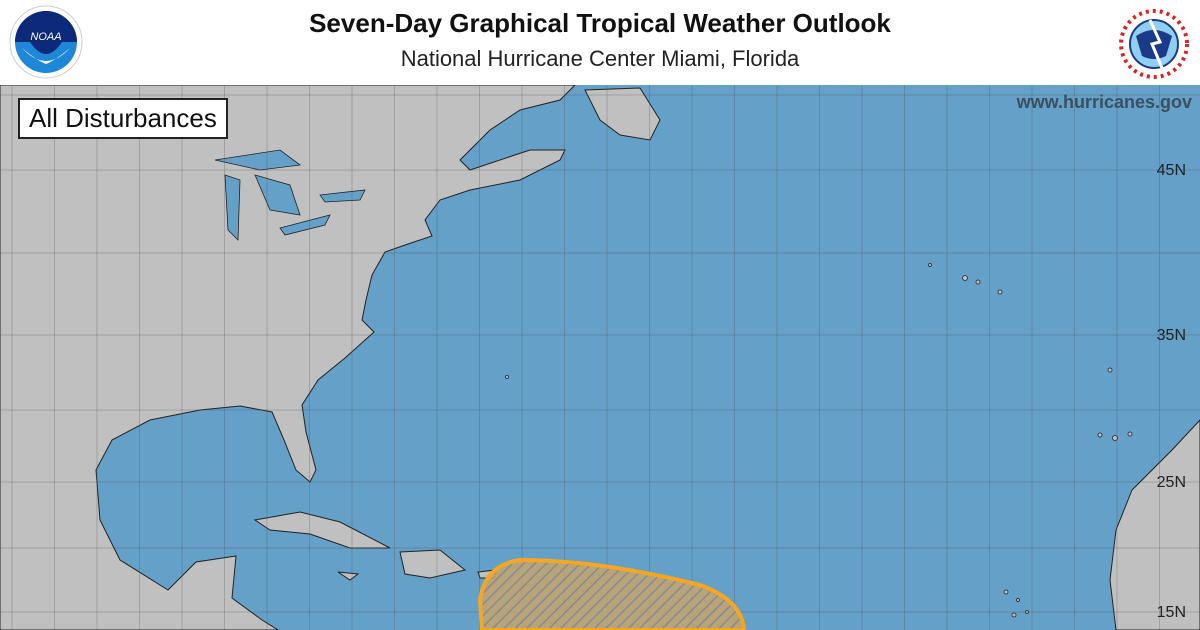 The height and width of the screenshot is (630, 1200). I want to click on lat-label-35n: 35N, so click(1171, 335).